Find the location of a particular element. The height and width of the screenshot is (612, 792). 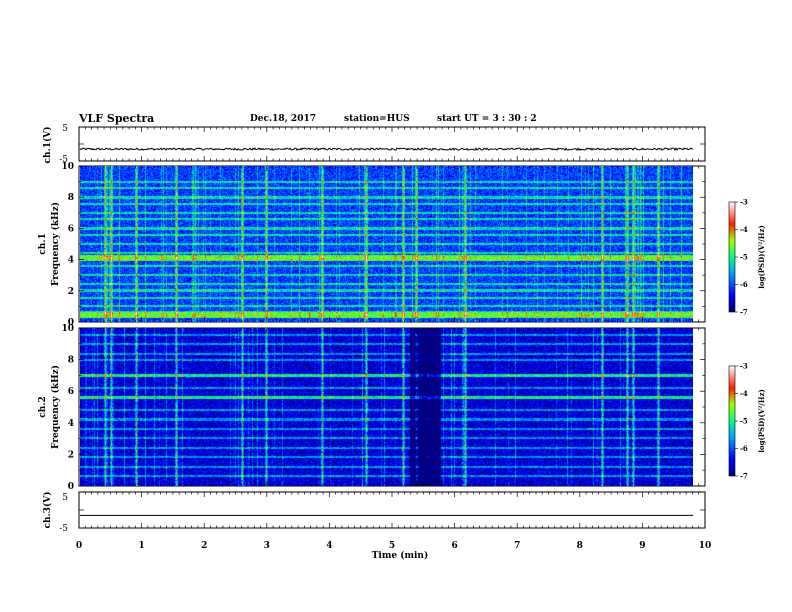

ch2-colorbar: -3 -4 -5 -6 -7 log(PSD)(V²/Hz) is located at coordinates (747, 421).